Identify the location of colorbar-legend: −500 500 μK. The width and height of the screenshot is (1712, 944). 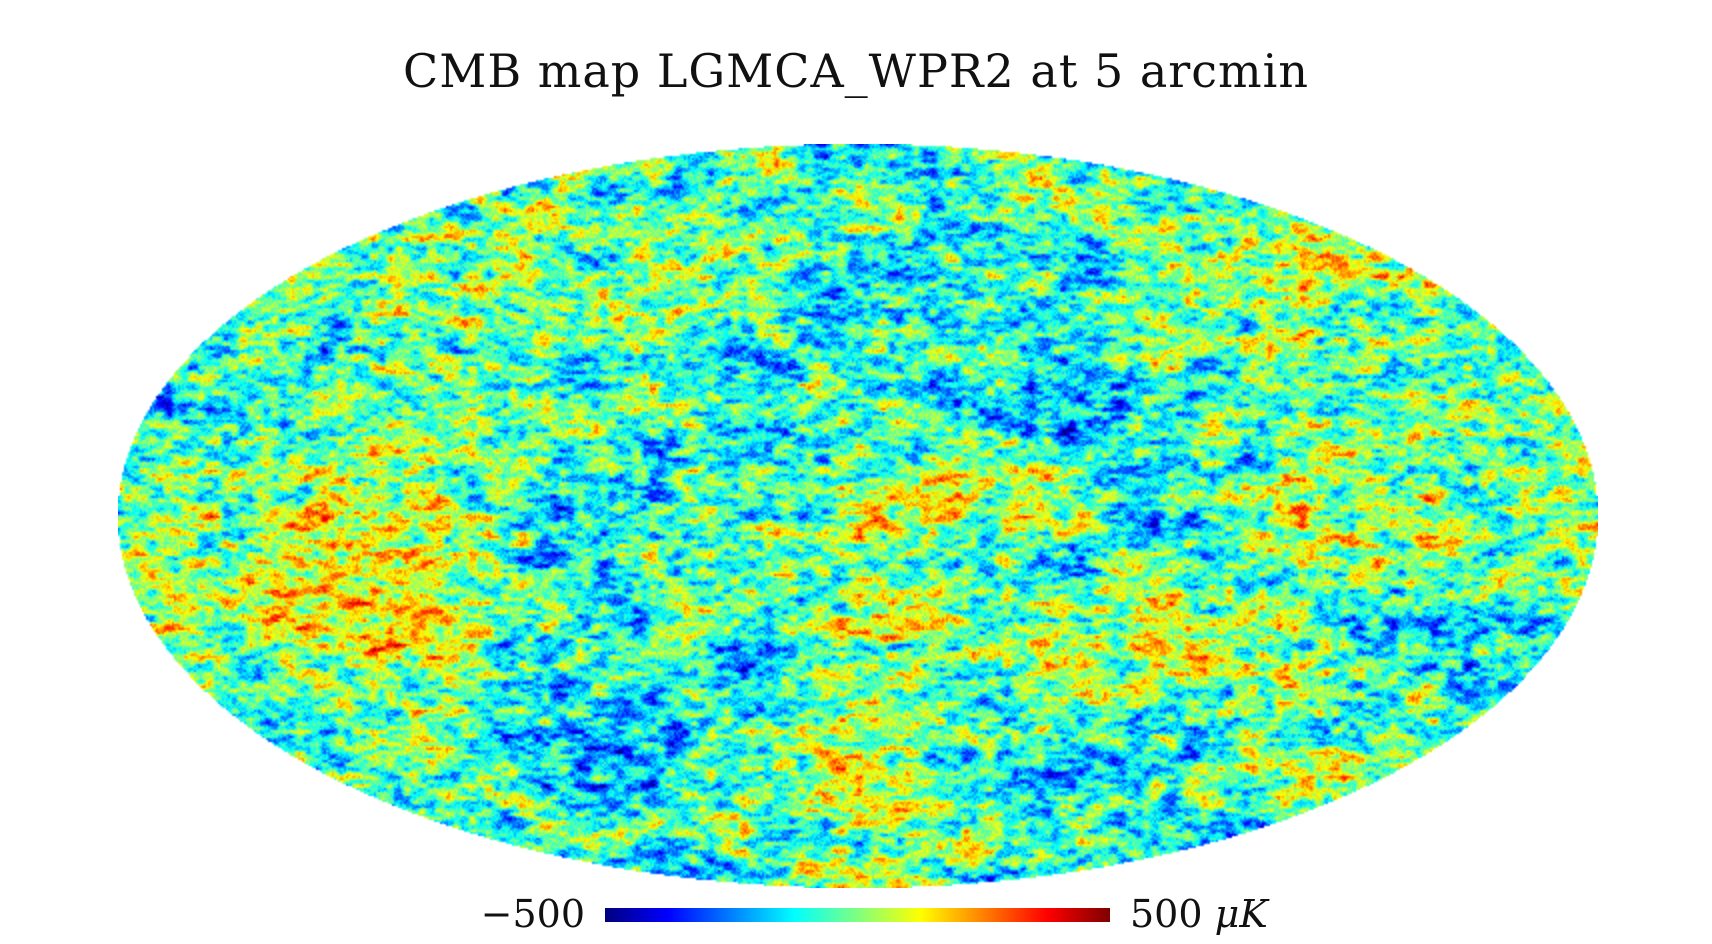
(856, 911).